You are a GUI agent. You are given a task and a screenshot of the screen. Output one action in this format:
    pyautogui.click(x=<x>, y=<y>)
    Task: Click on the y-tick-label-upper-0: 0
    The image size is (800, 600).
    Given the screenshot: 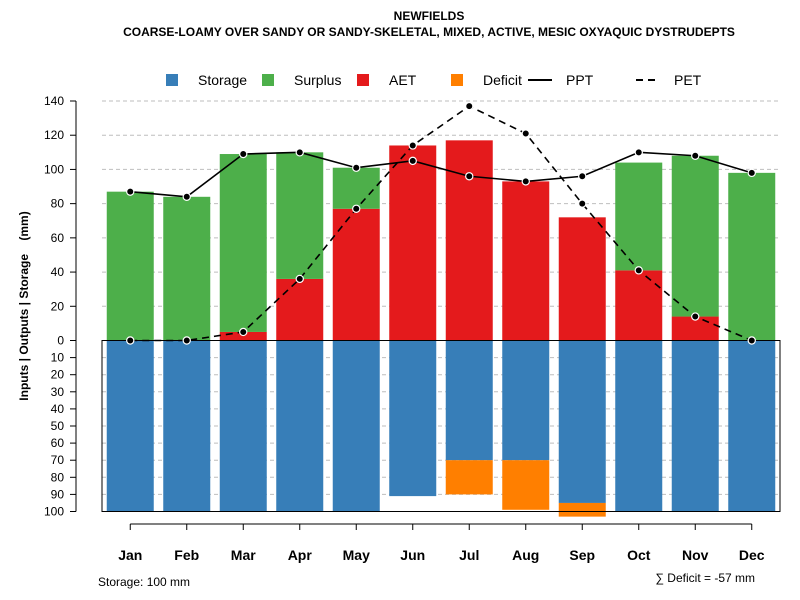 What is the action you would take?
    pyautogui.click(x=60, y=341)
    